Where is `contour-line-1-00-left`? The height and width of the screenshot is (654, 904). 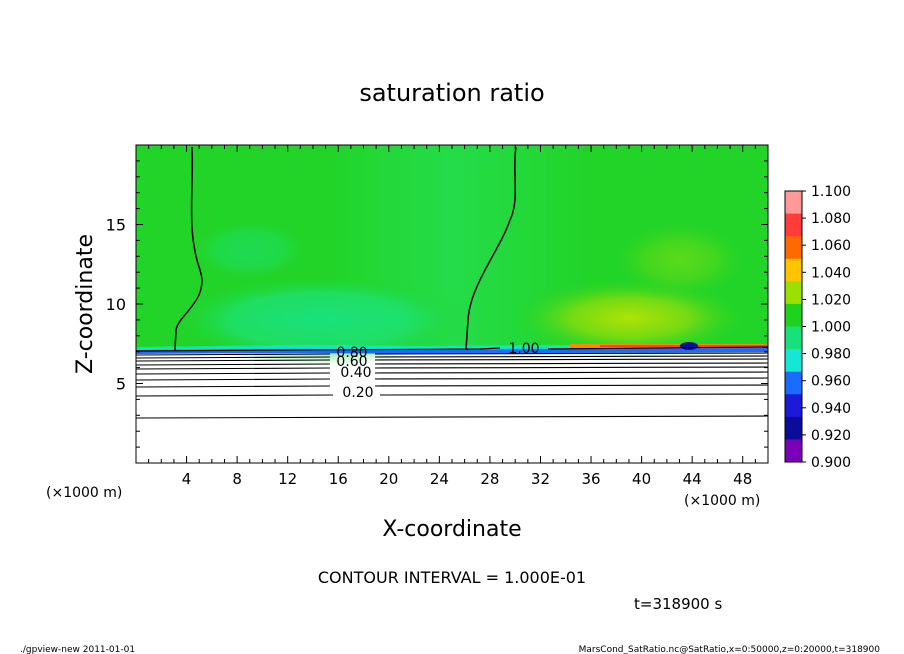 contour-line-1-00-left is located at coordinates (188, 248).